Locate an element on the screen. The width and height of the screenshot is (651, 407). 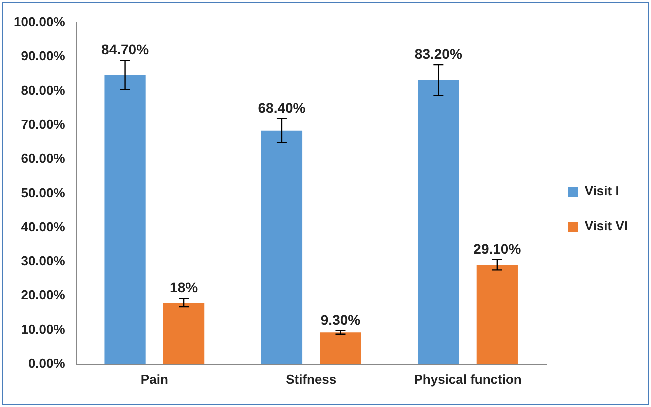
y-tick-label: 30.00% is located at coordinates (43, 261).